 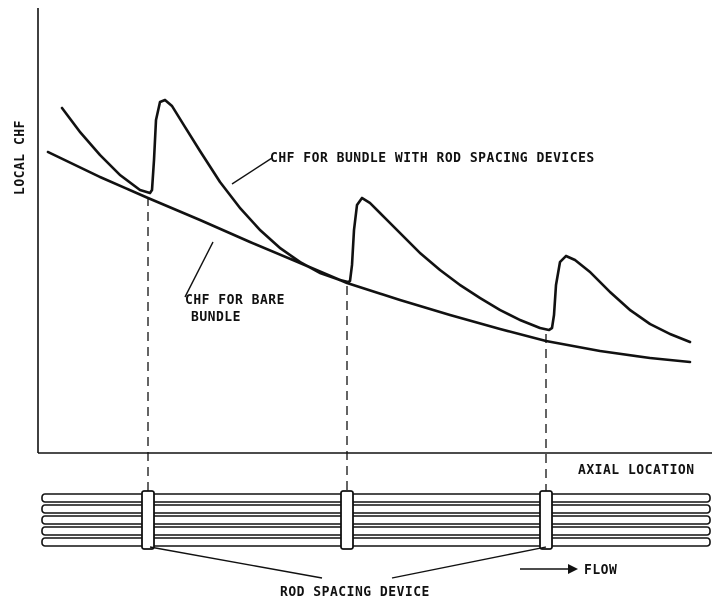 What do you see at coordinates (432, 158) in the screenshot?
I see `spaced-bundle-annotation: CHF FOR BUNDLE WITH ROD SPACING DEVICES` at bounding box center [432, 158].